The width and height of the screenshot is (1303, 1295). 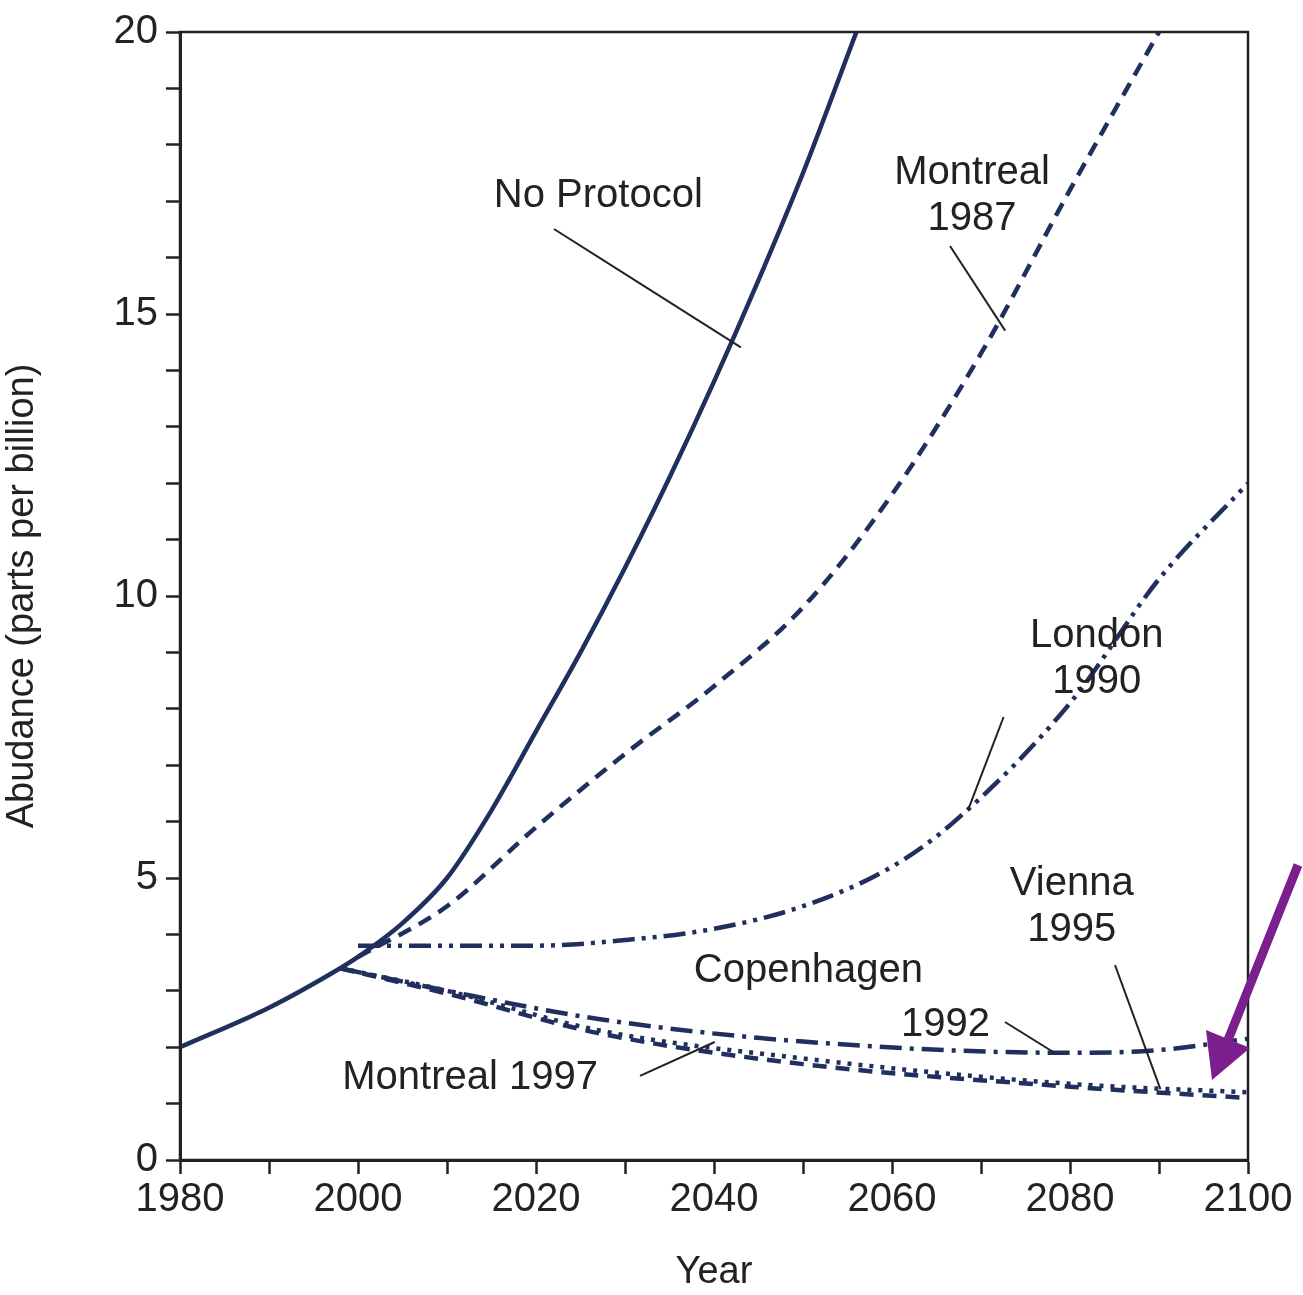 What do you see at coordinates (598, 192) in the screenshot?
I see `series-label: No Protocol` at bounding box center [598, 192].